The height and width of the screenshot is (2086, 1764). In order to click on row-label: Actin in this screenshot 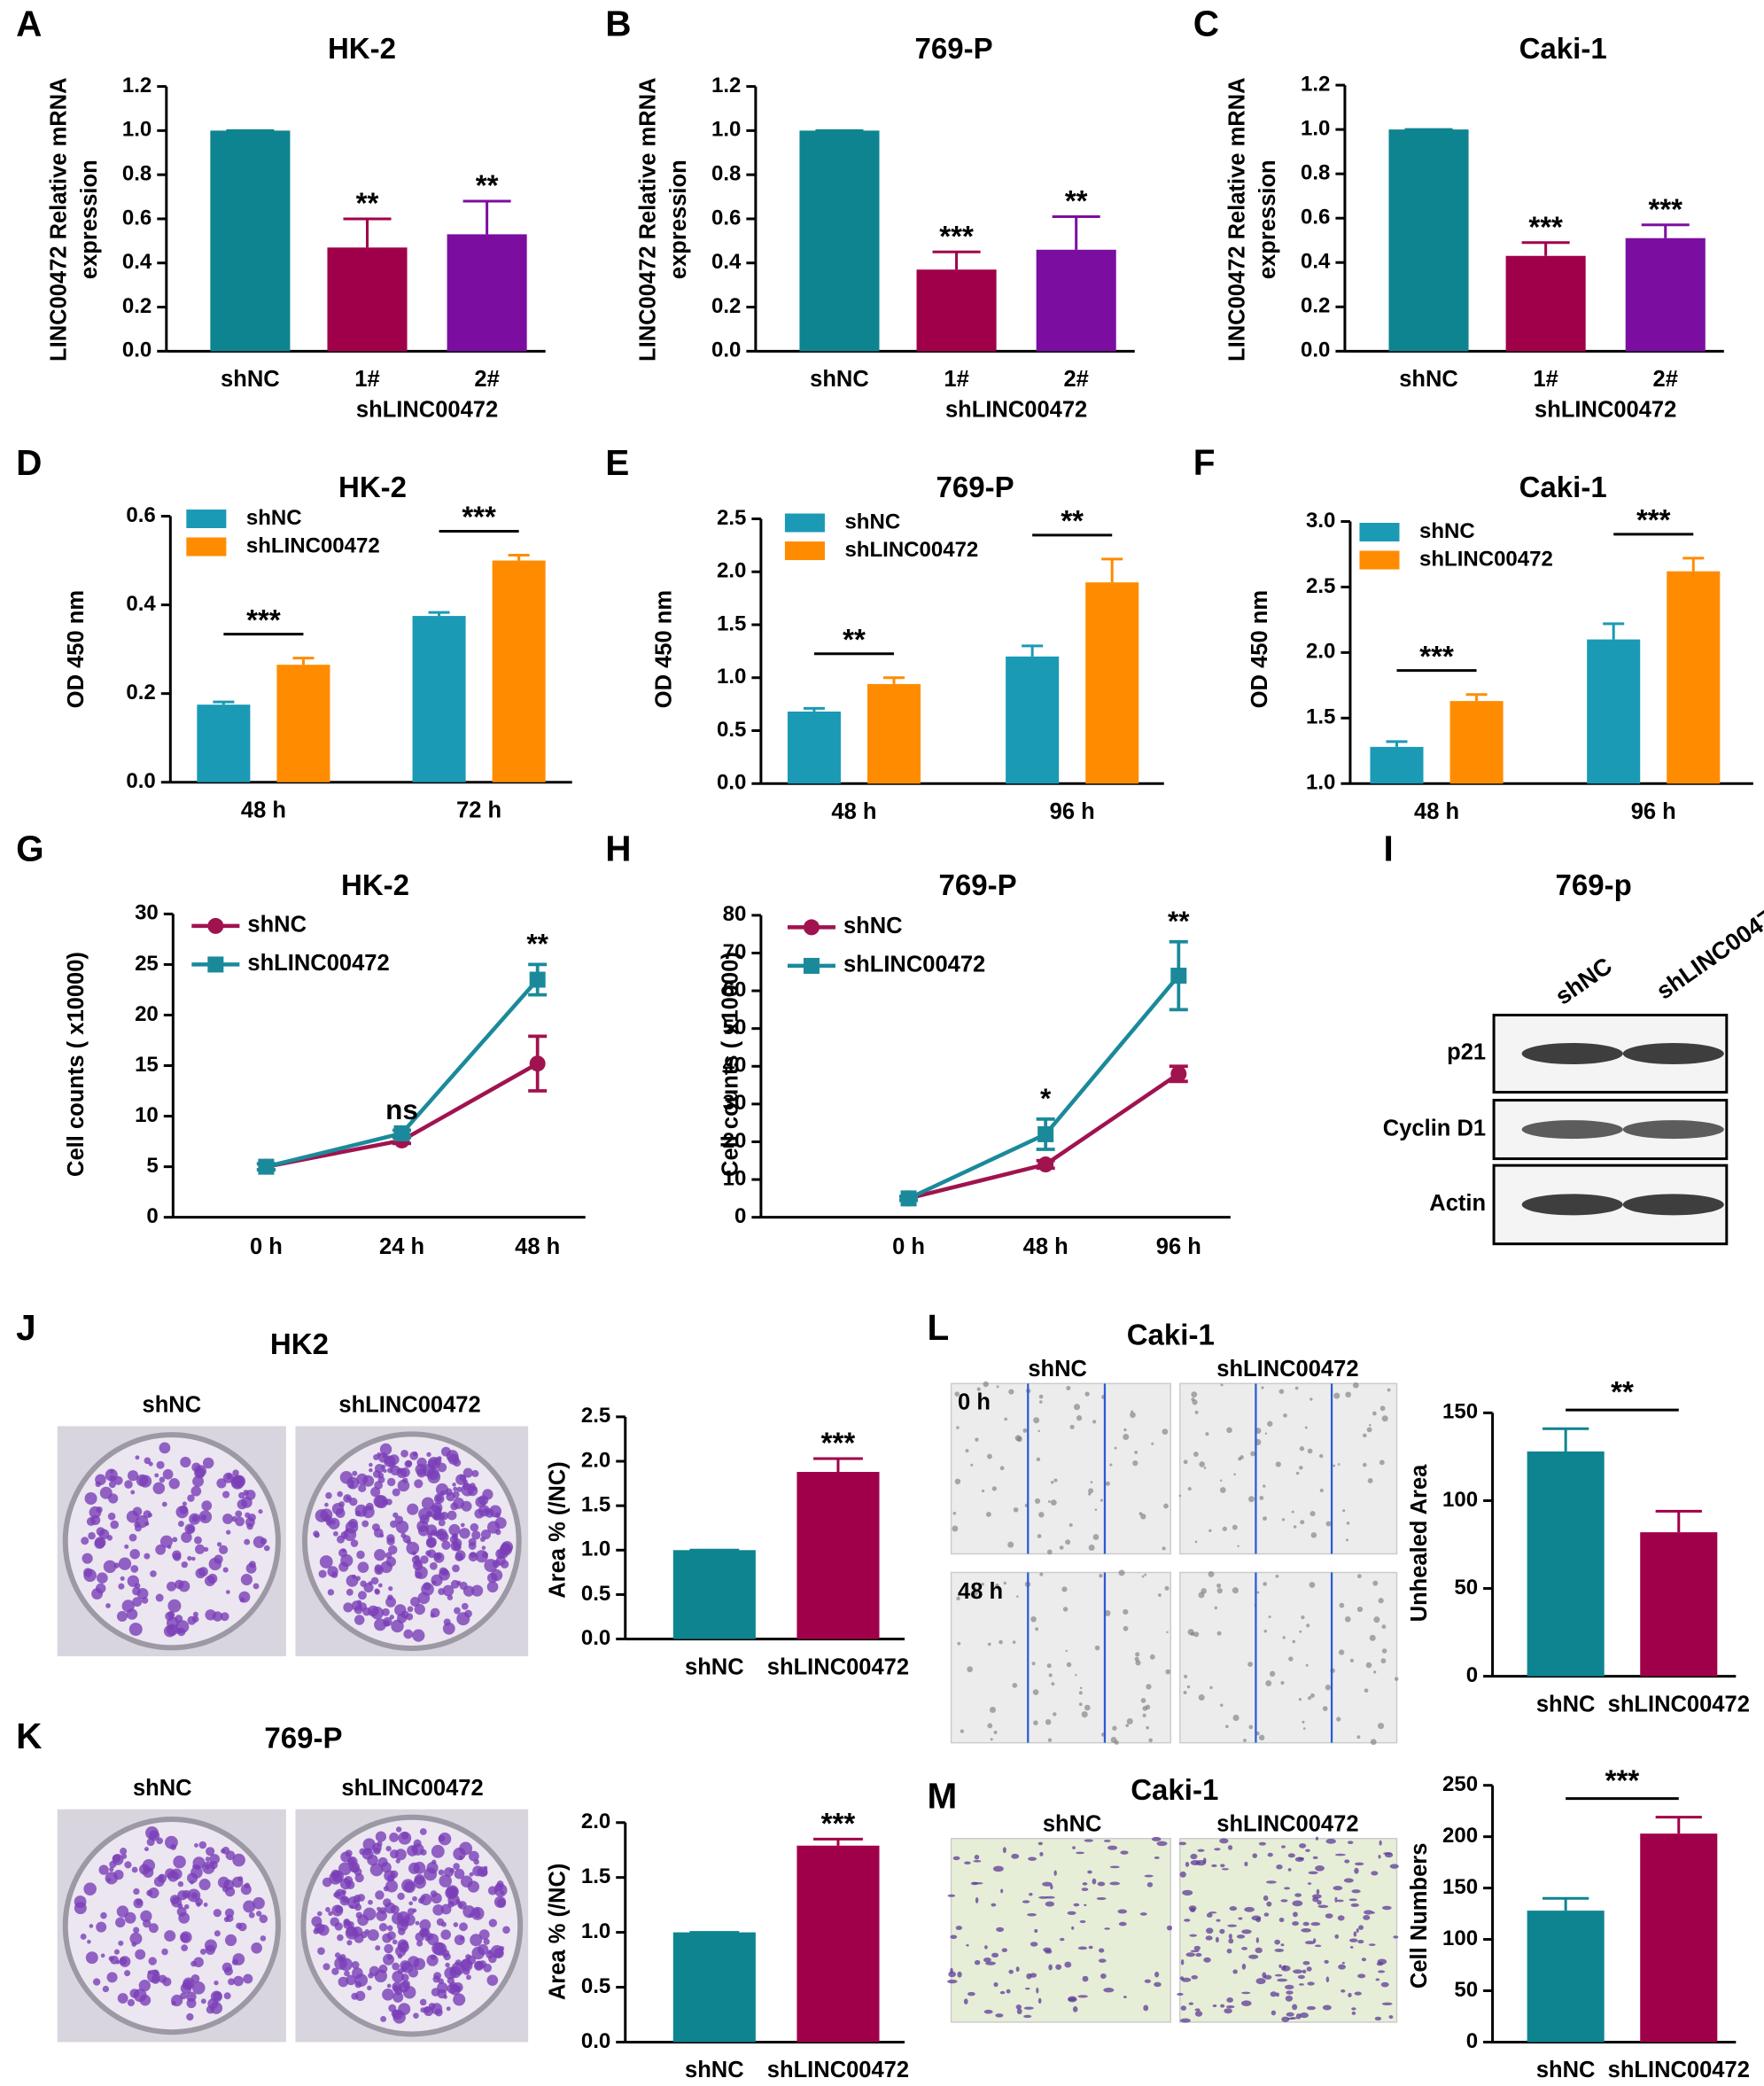, I will do `click(1457, 1203)`.